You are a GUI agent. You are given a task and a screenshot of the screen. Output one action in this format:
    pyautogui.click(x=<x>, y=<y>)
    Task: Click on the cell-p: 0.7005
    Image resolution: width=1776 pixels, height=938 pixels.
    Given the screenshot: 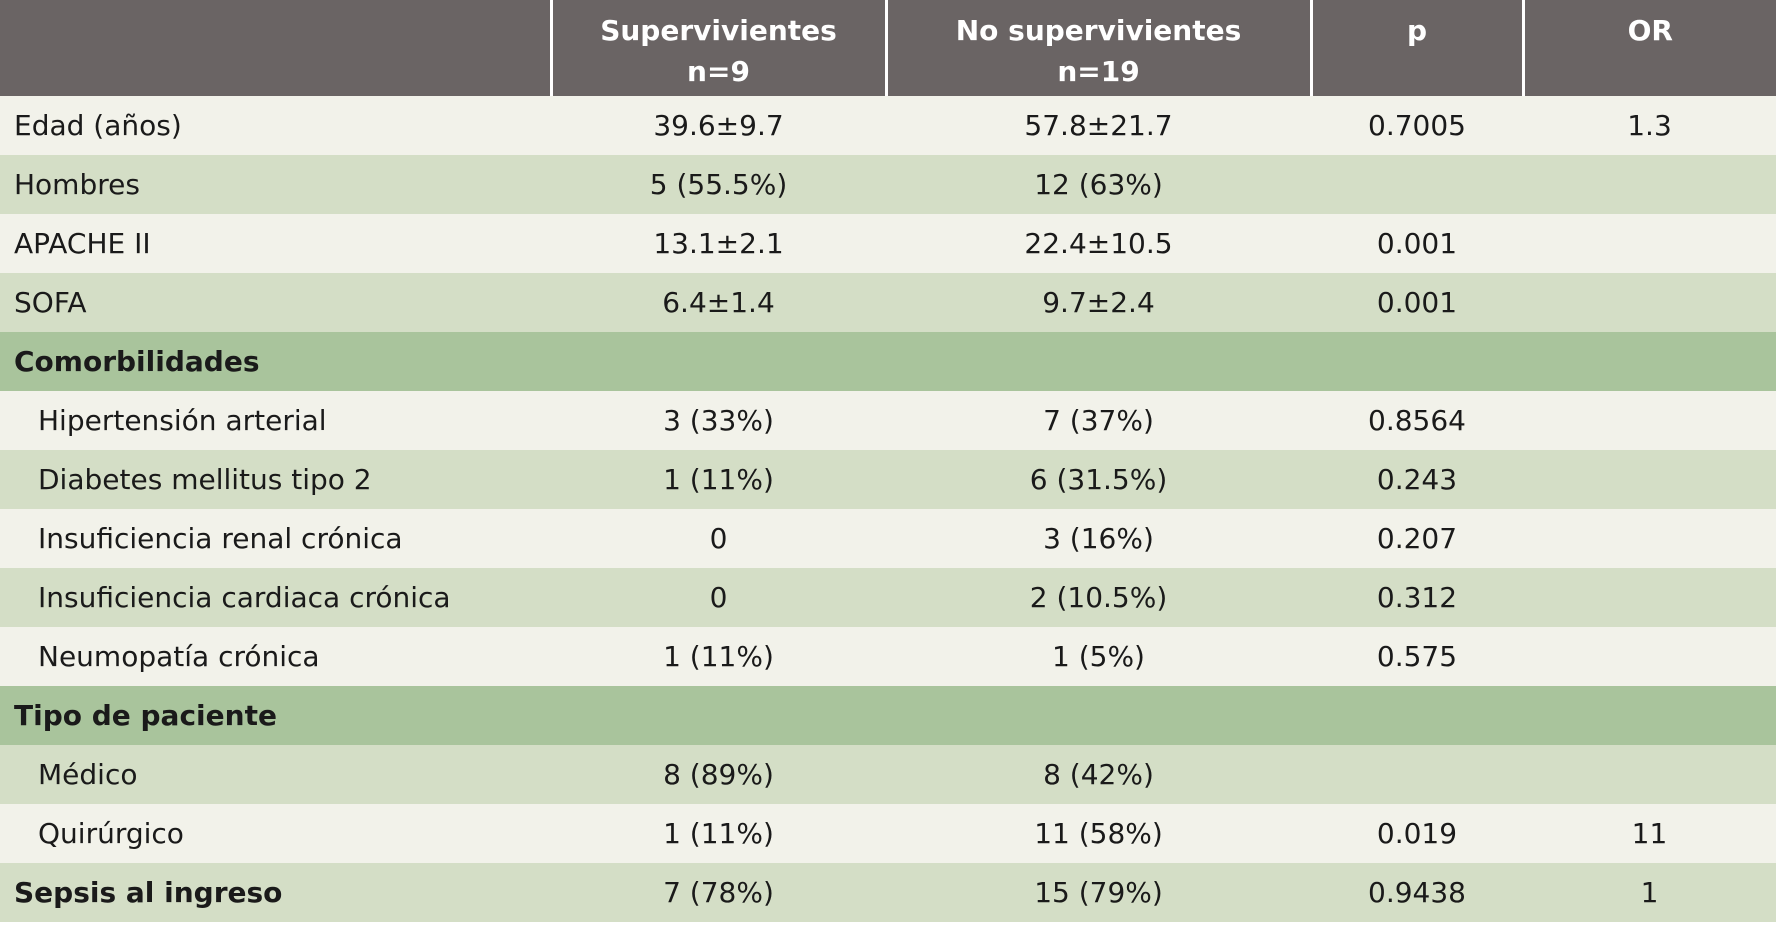 What is the action you would take?
    pyautogui.click(x=1417, y=125)
    